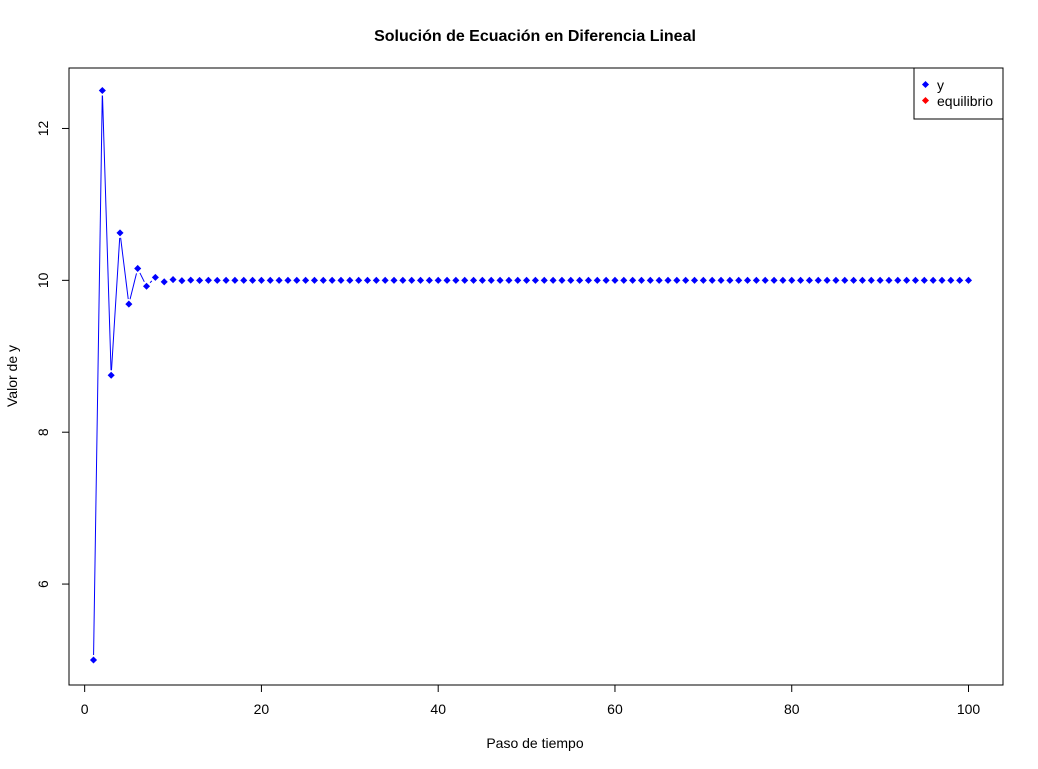  I want to click on y-axis-label: Valor de y, so click(12, 376).